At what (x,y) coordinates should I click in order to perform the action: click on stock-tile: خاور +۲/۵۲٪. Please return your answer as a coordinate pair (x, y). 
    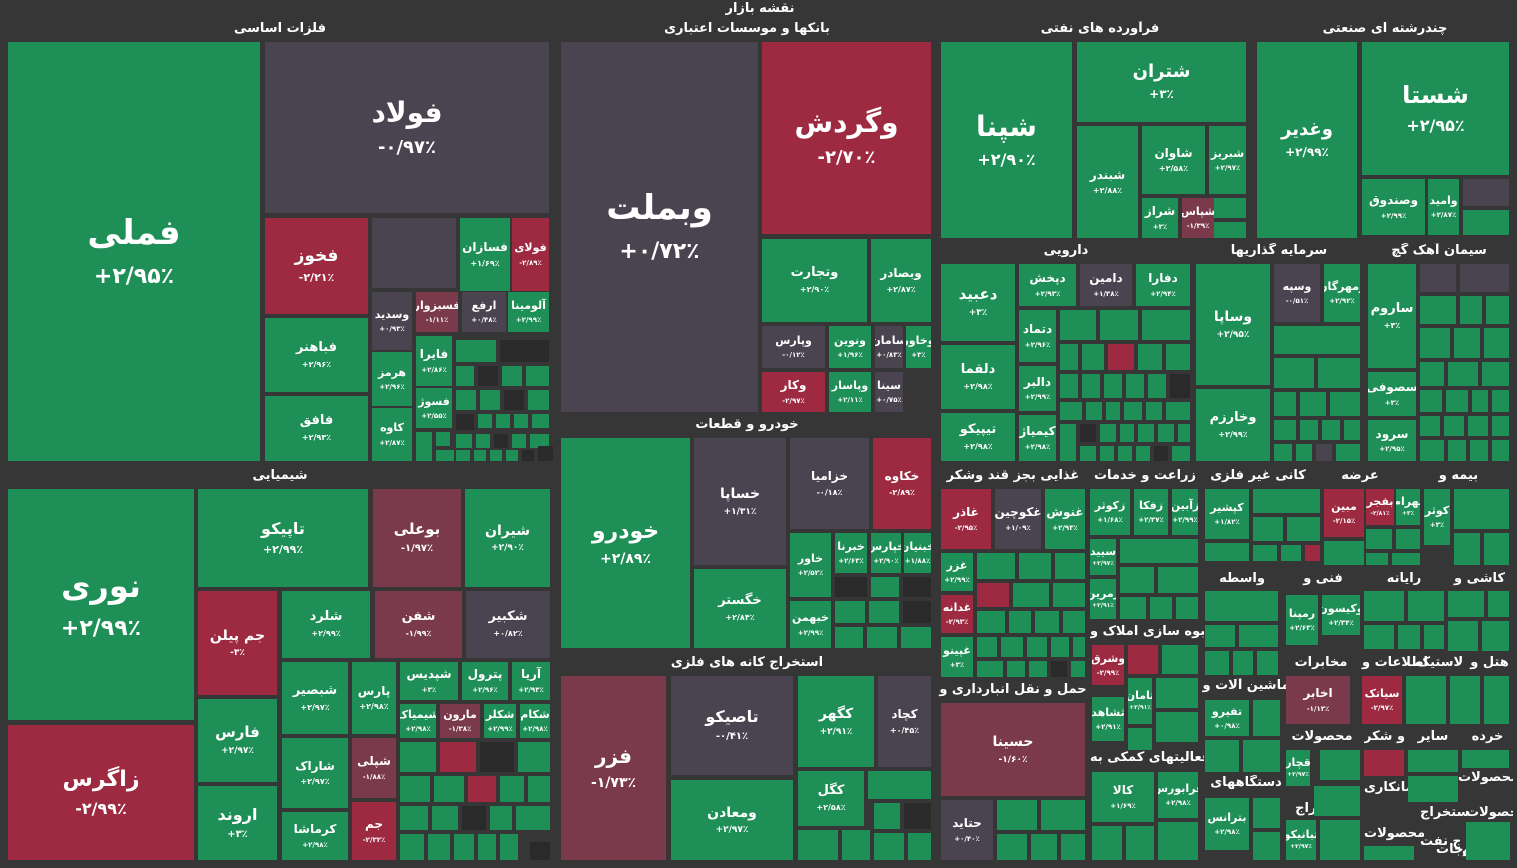
    Looking at the image, I should click on (810, 565).